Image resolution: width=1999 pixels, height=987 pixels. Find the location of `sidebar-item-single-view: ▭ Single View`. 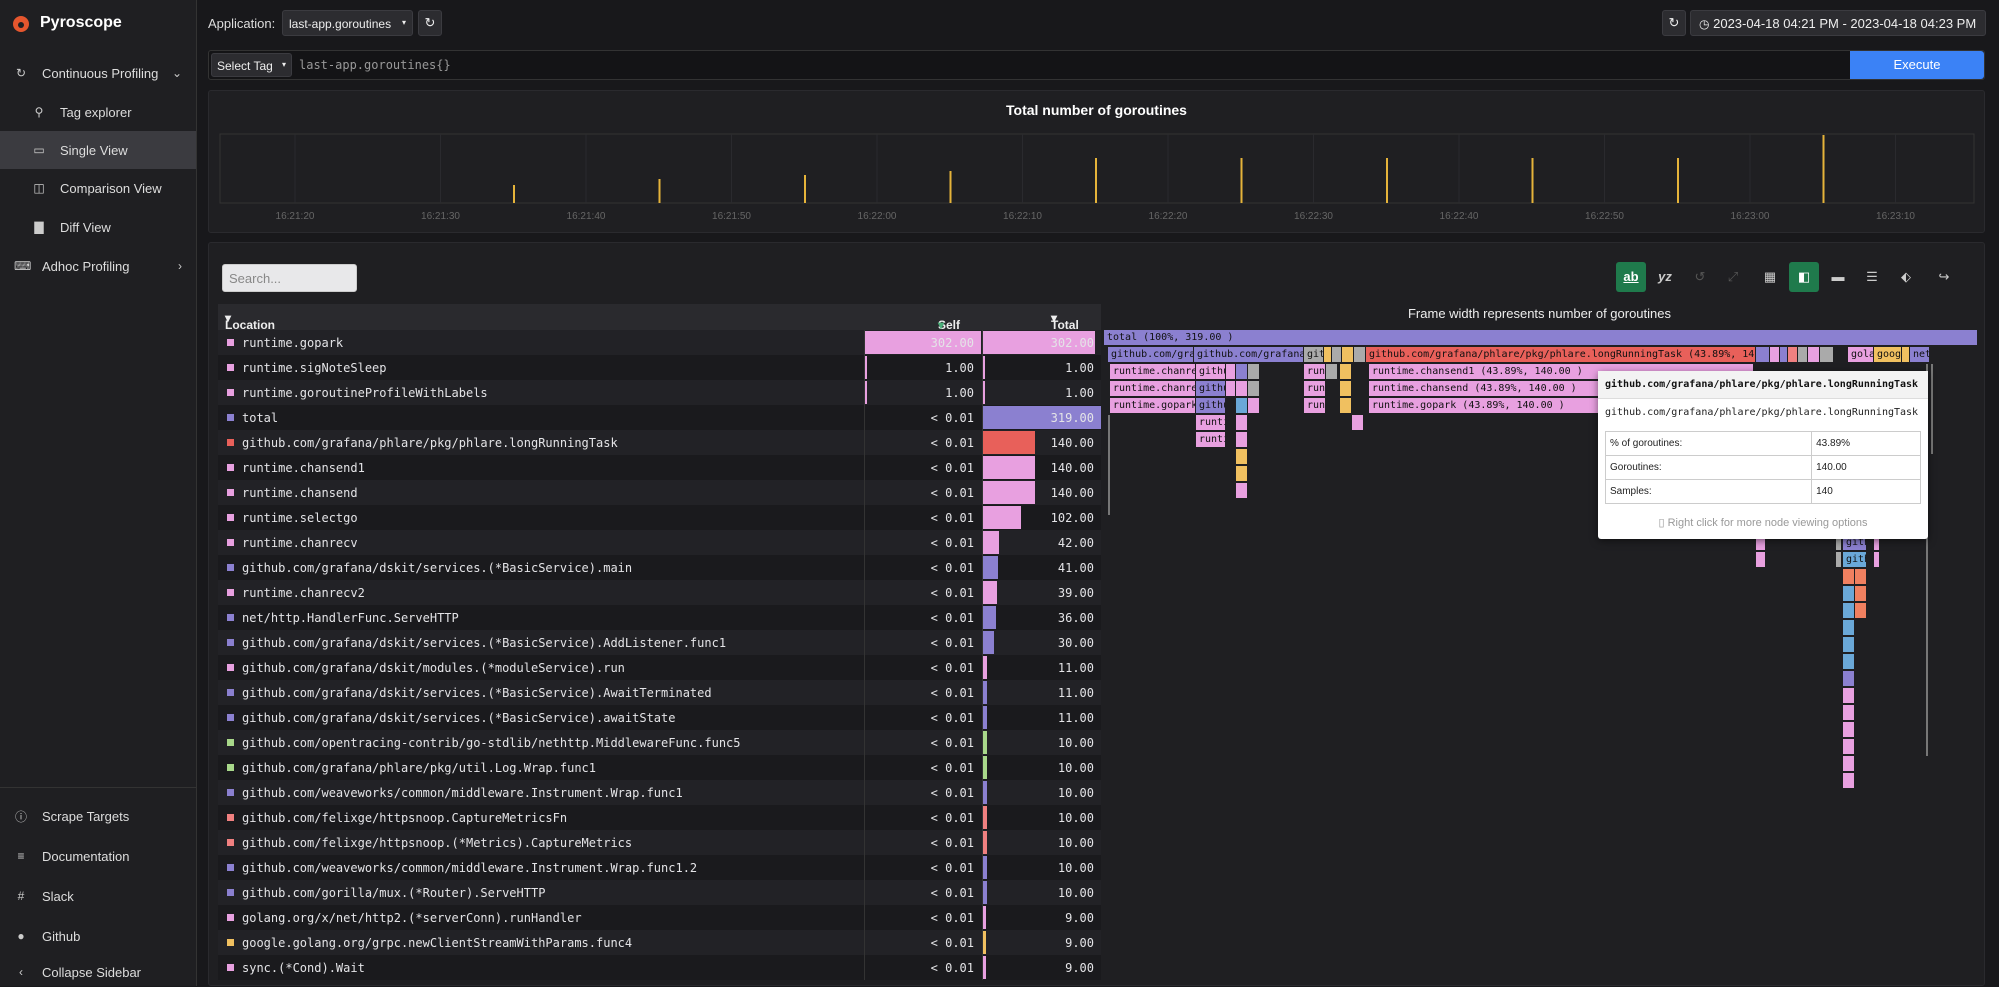

sidebar-item-single-view: ▭ Single View is located at coordinates (98, 150).